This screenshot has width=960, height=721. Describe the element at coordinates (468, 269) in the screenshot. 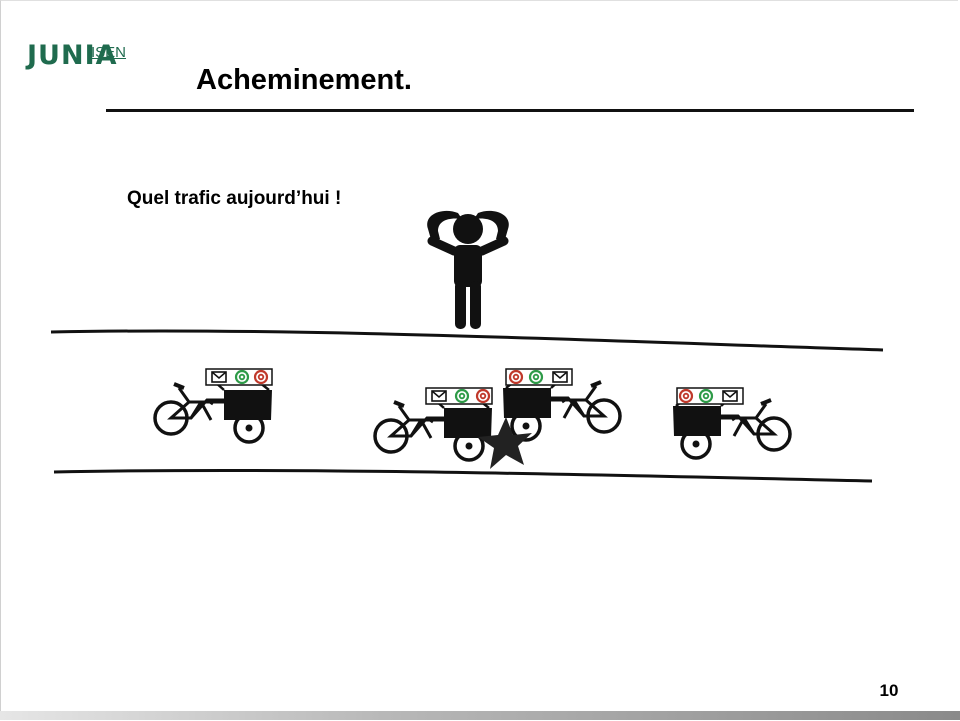

I see `stressed-person-icon` at that location.